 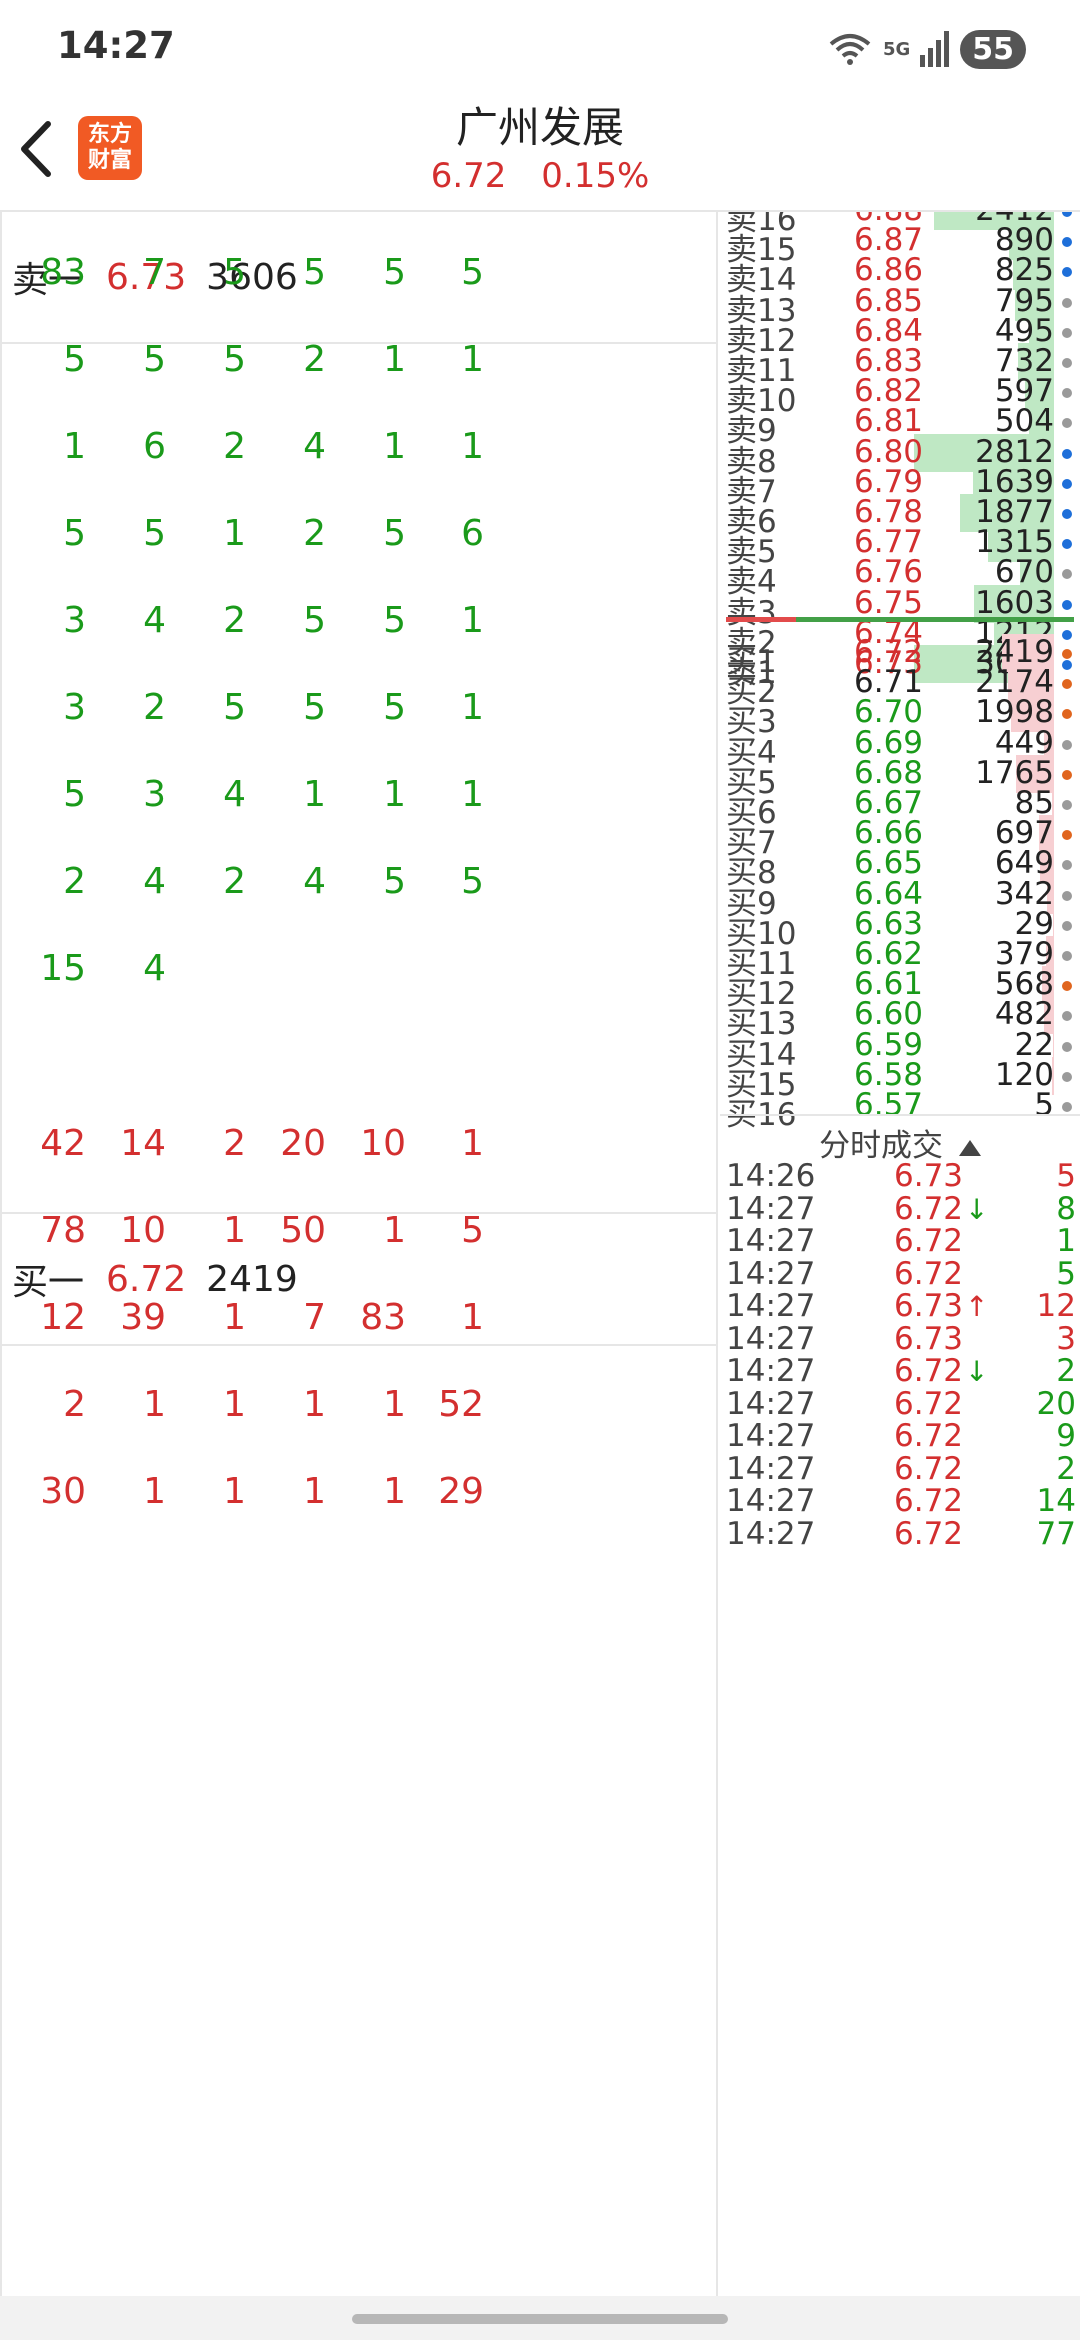 What do you see at coordinates (40, 149) in the screenshot?
I see `back-button` at bounding box center [40, 149].